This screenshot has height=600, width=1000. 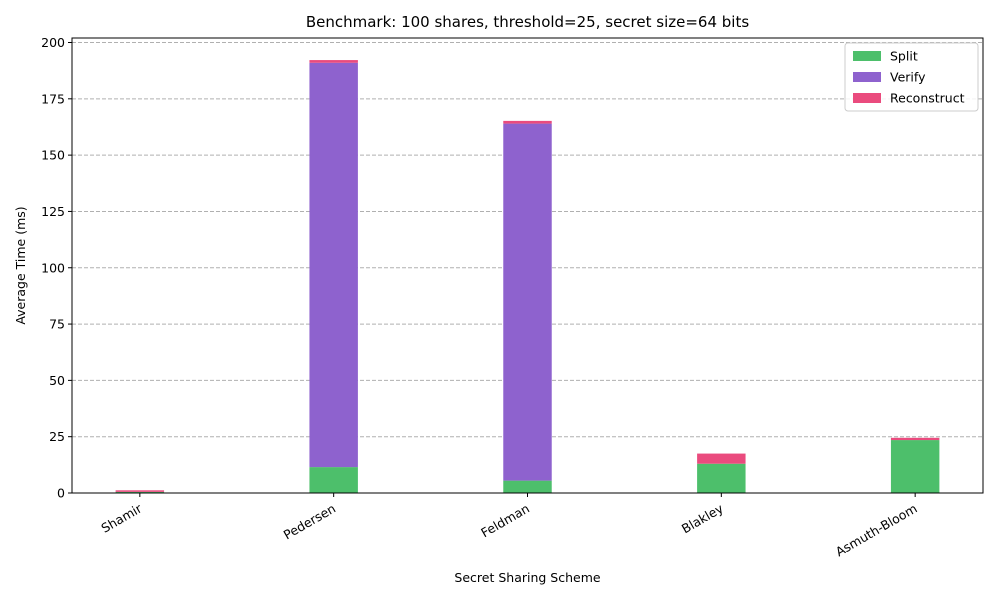 I want to click on bar-reconstruct-pedersen, so click(x=333, y=61).